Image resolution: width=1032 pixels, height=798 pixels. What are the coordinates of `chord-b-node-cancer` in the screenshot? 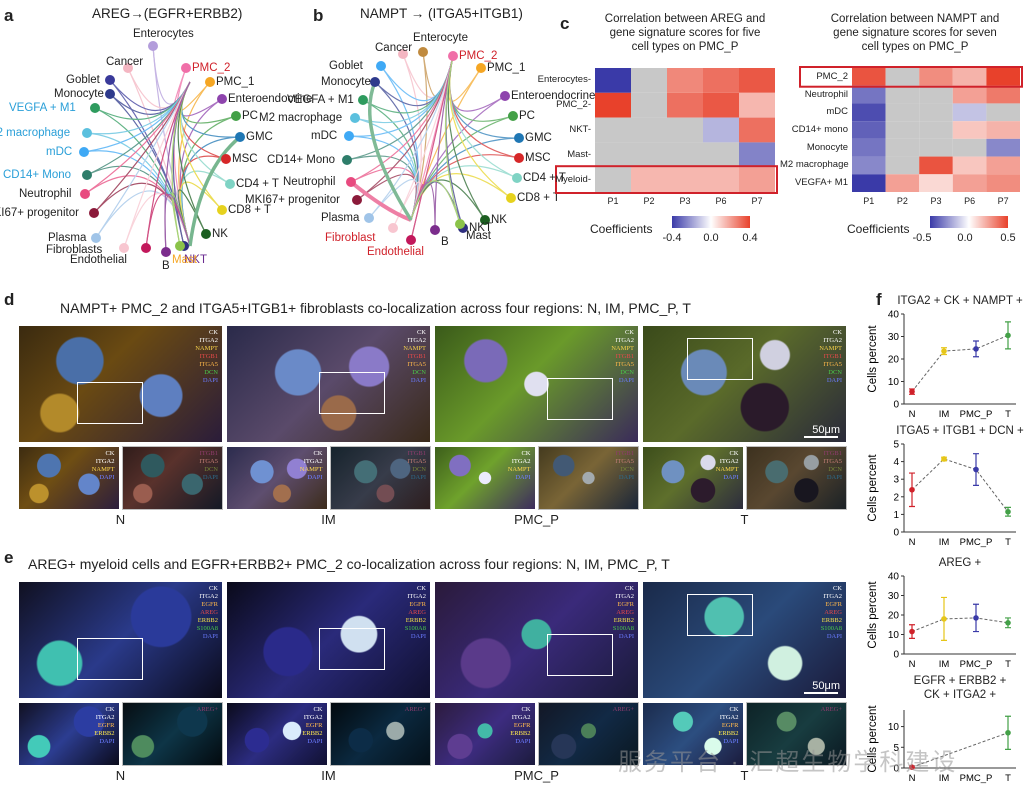 It's located at (403, 54).